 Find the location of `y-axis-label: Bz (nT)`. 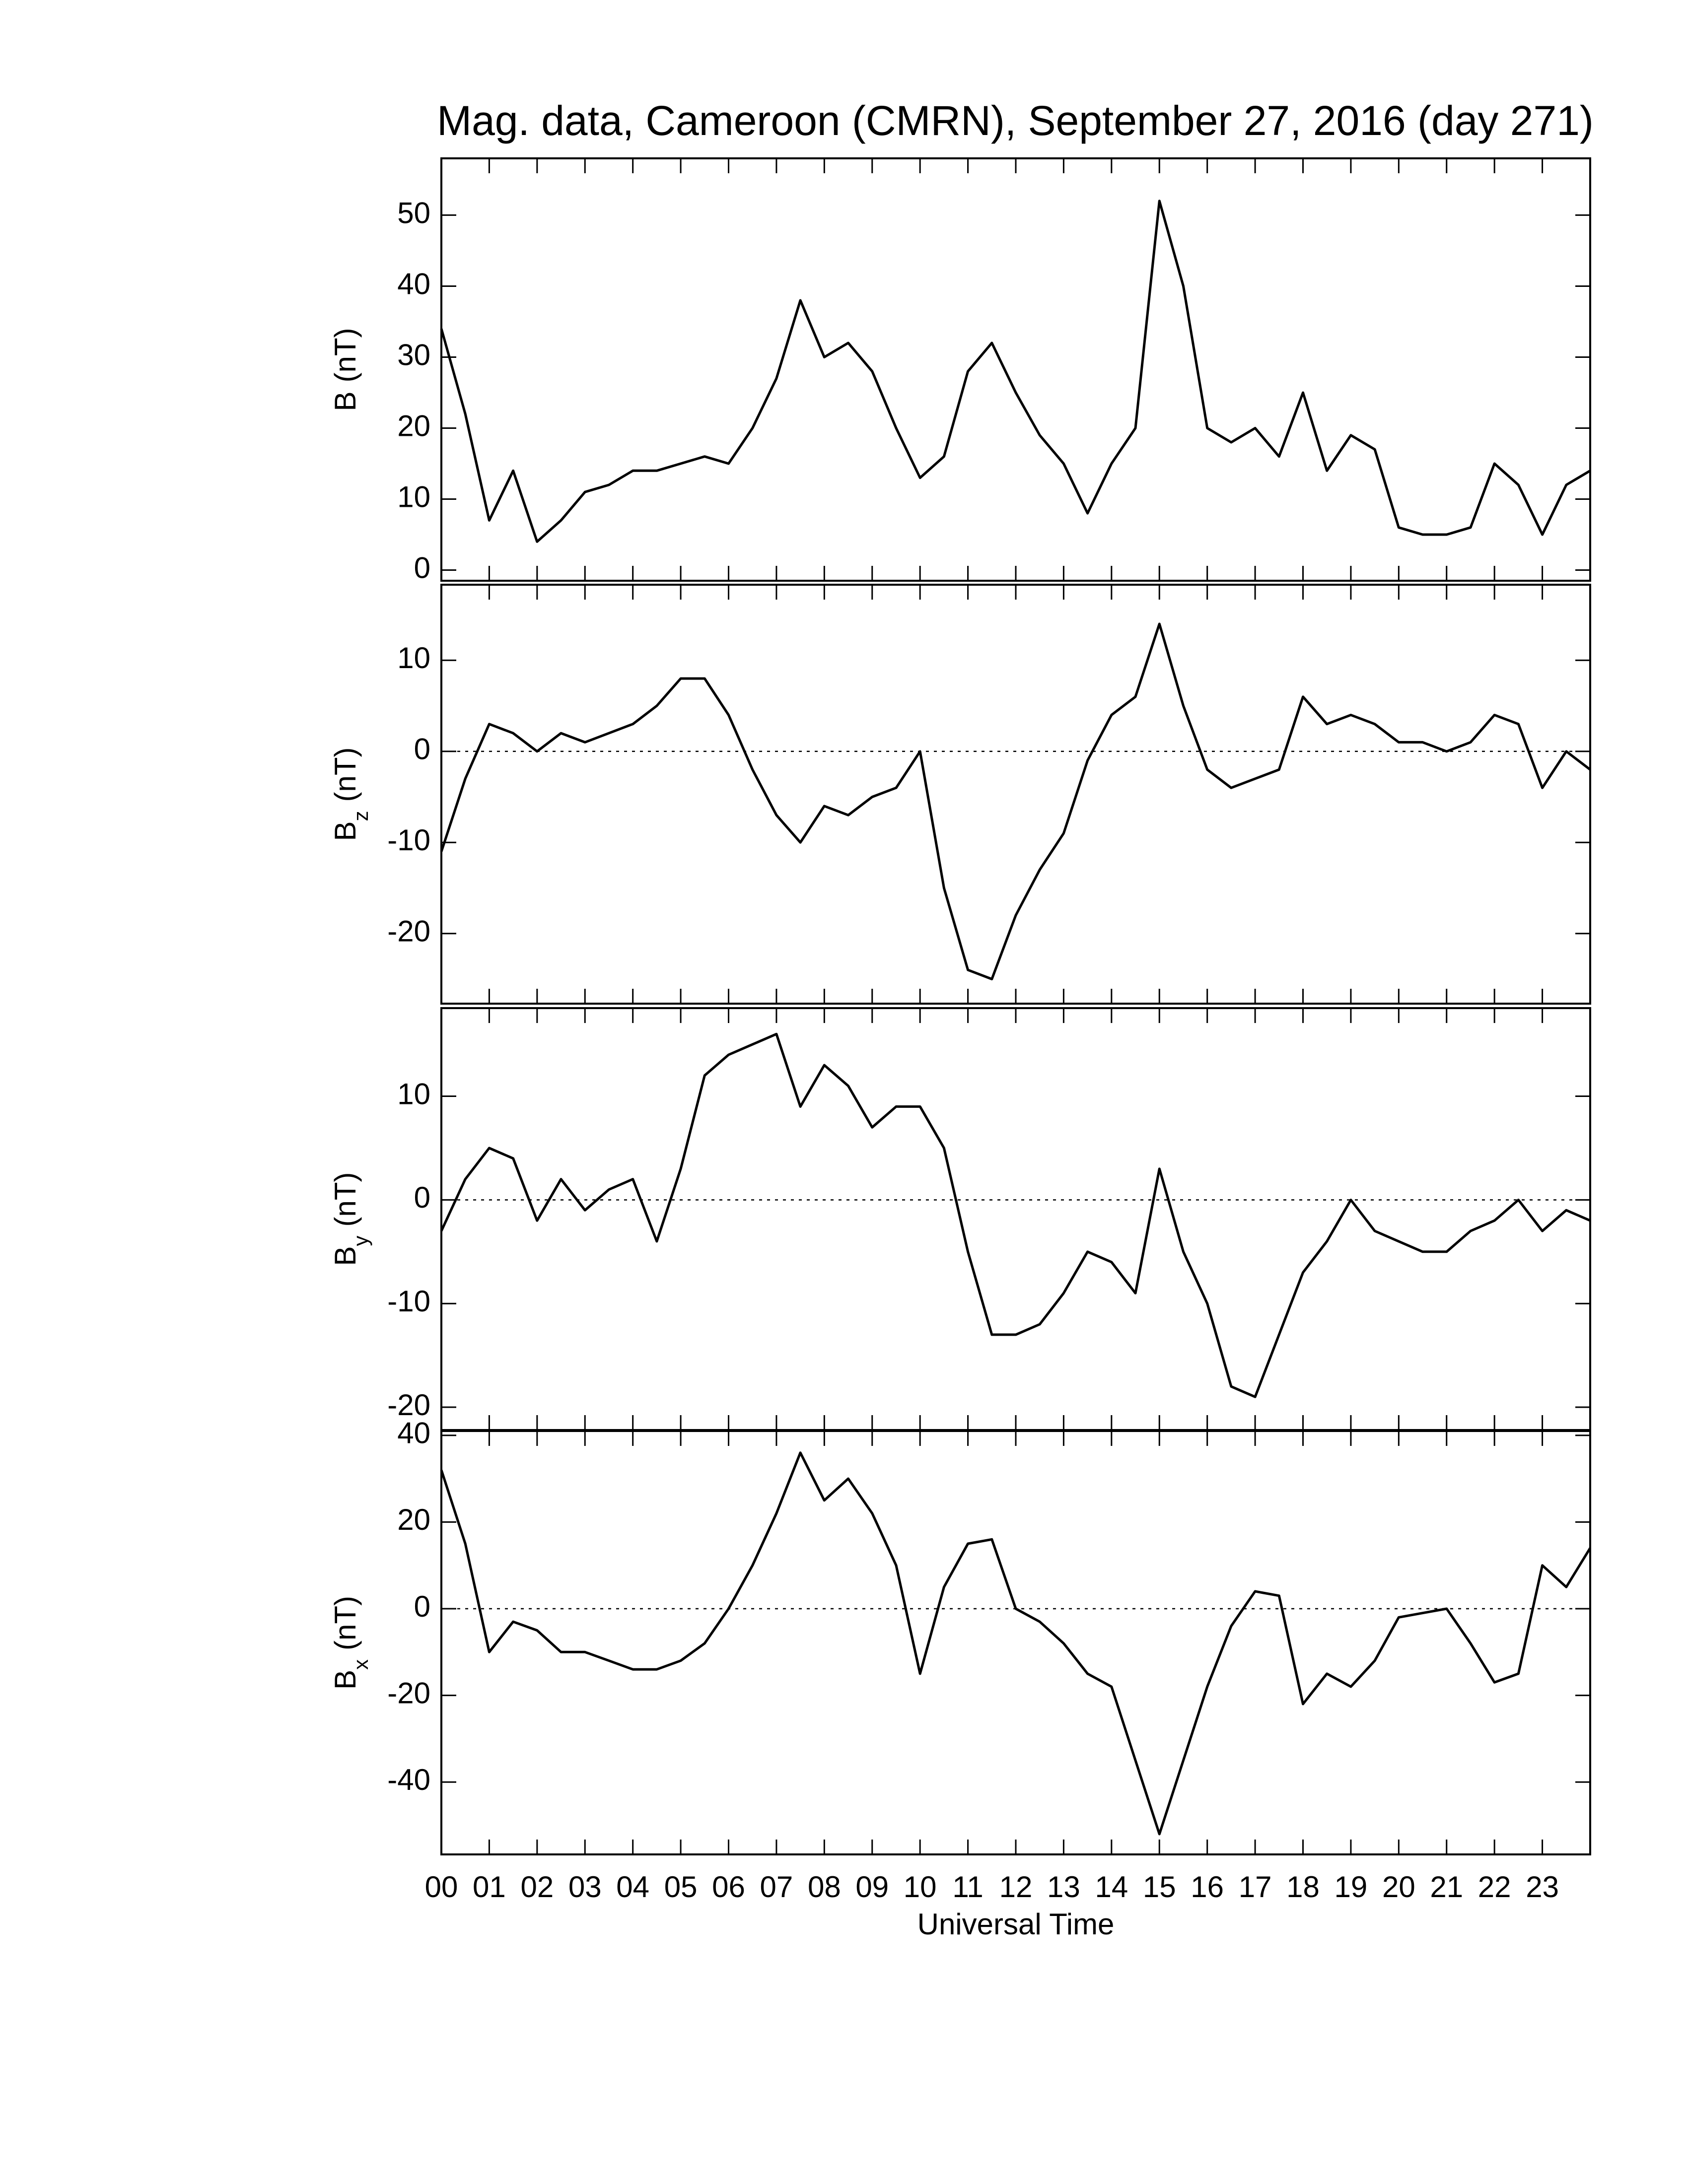

y-axis-label: Bz (nT) is located at coordinates (350, 794).